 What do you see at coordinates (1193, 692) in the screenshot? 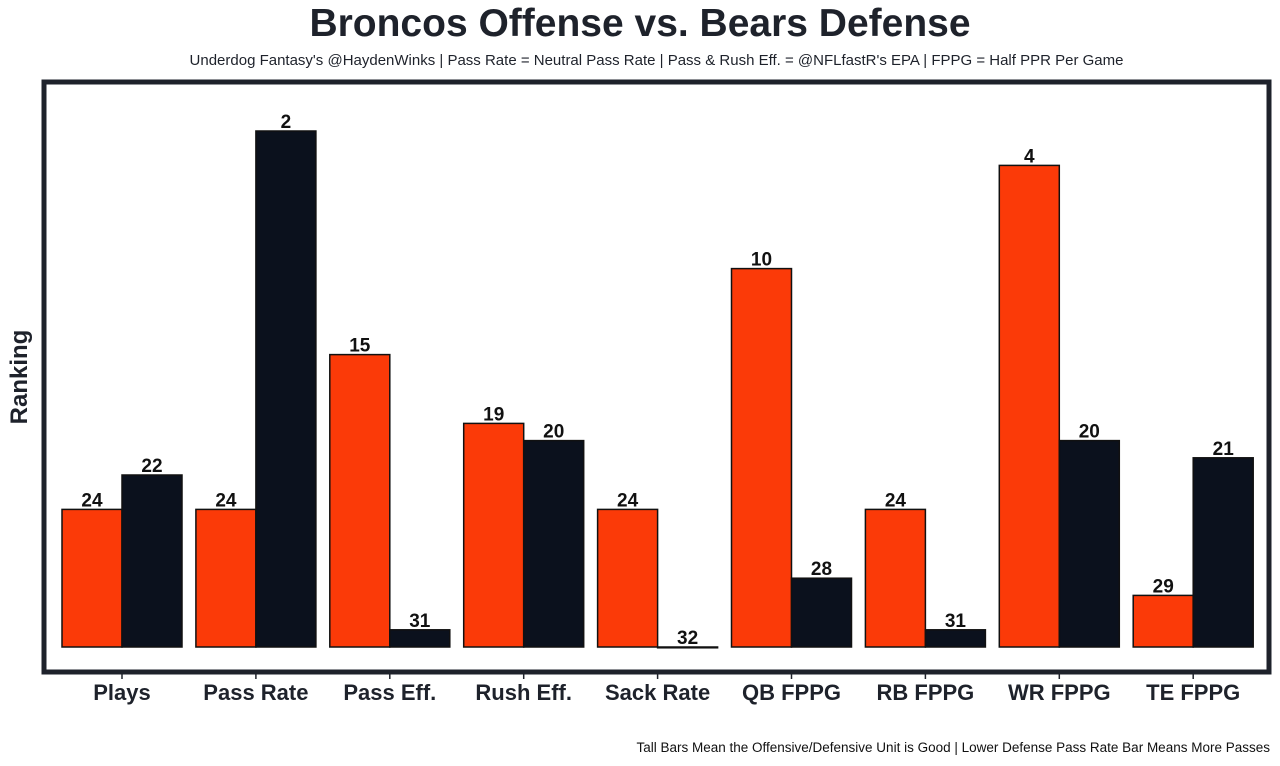
I see `x-tick-label: TE FPPG` at bounding box center [1193, 692].